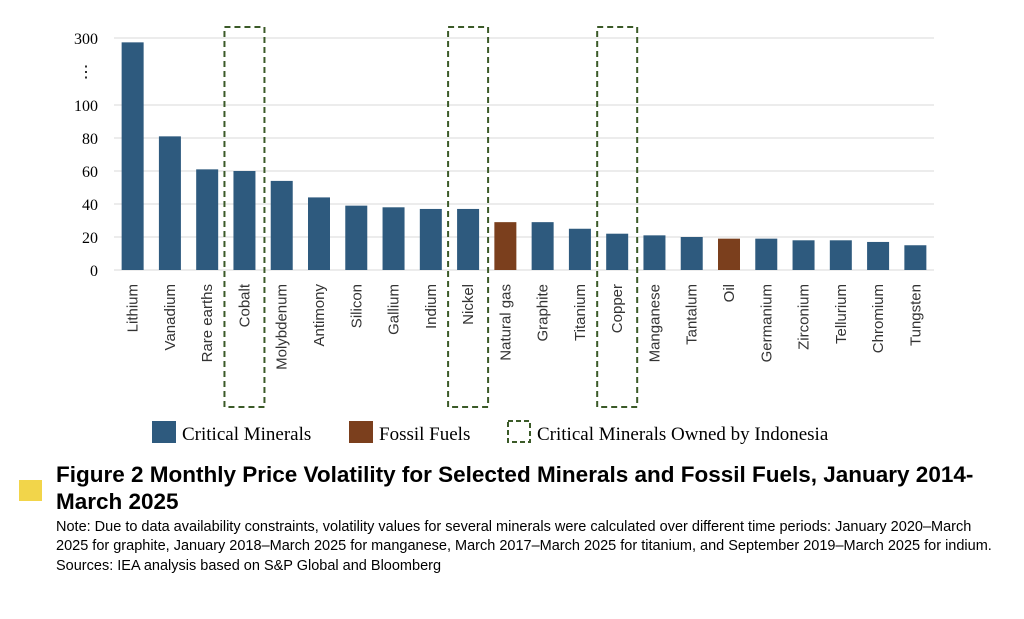 Image resolution: width=1024 pixels, height=619 pixels. What do you see at coordinates (729, 254) in the screenshot?
I see `bar-oil` at bounding box center [729, 254].